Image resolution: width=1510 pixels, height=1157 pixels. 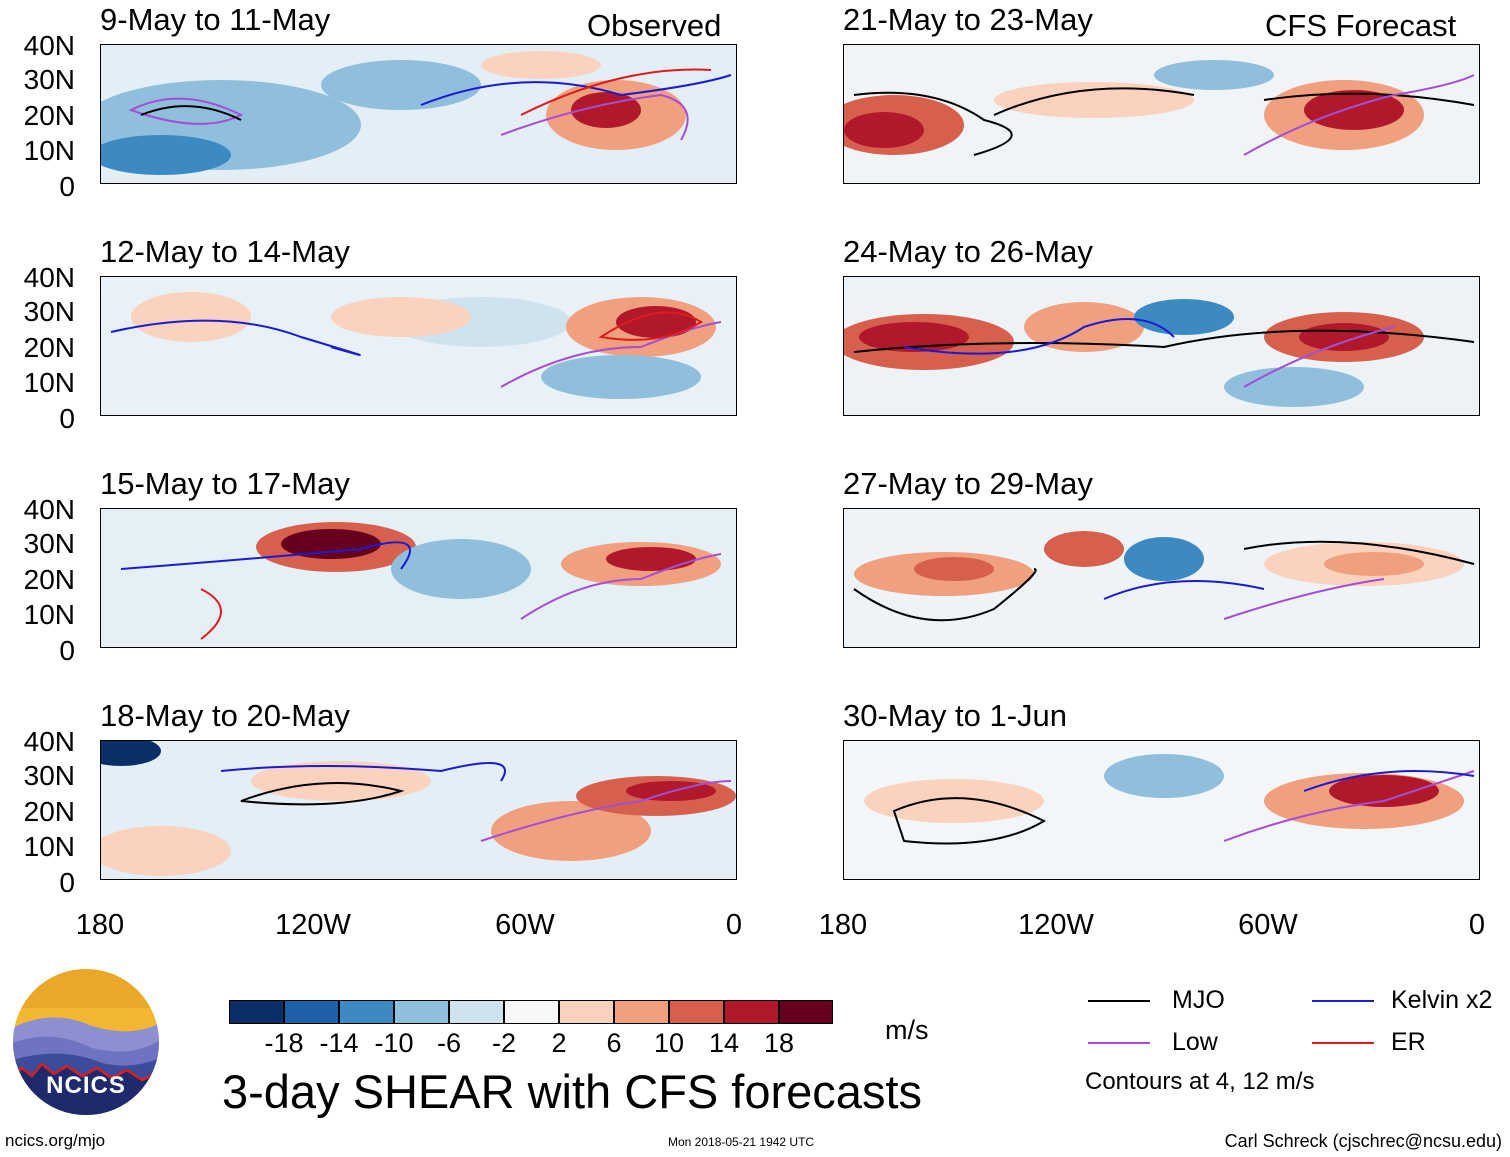 What do you see at coordinates (504, 1043) in the screenshot?
I see `colorbar-label: -2` at bounding box center [504, 1043].